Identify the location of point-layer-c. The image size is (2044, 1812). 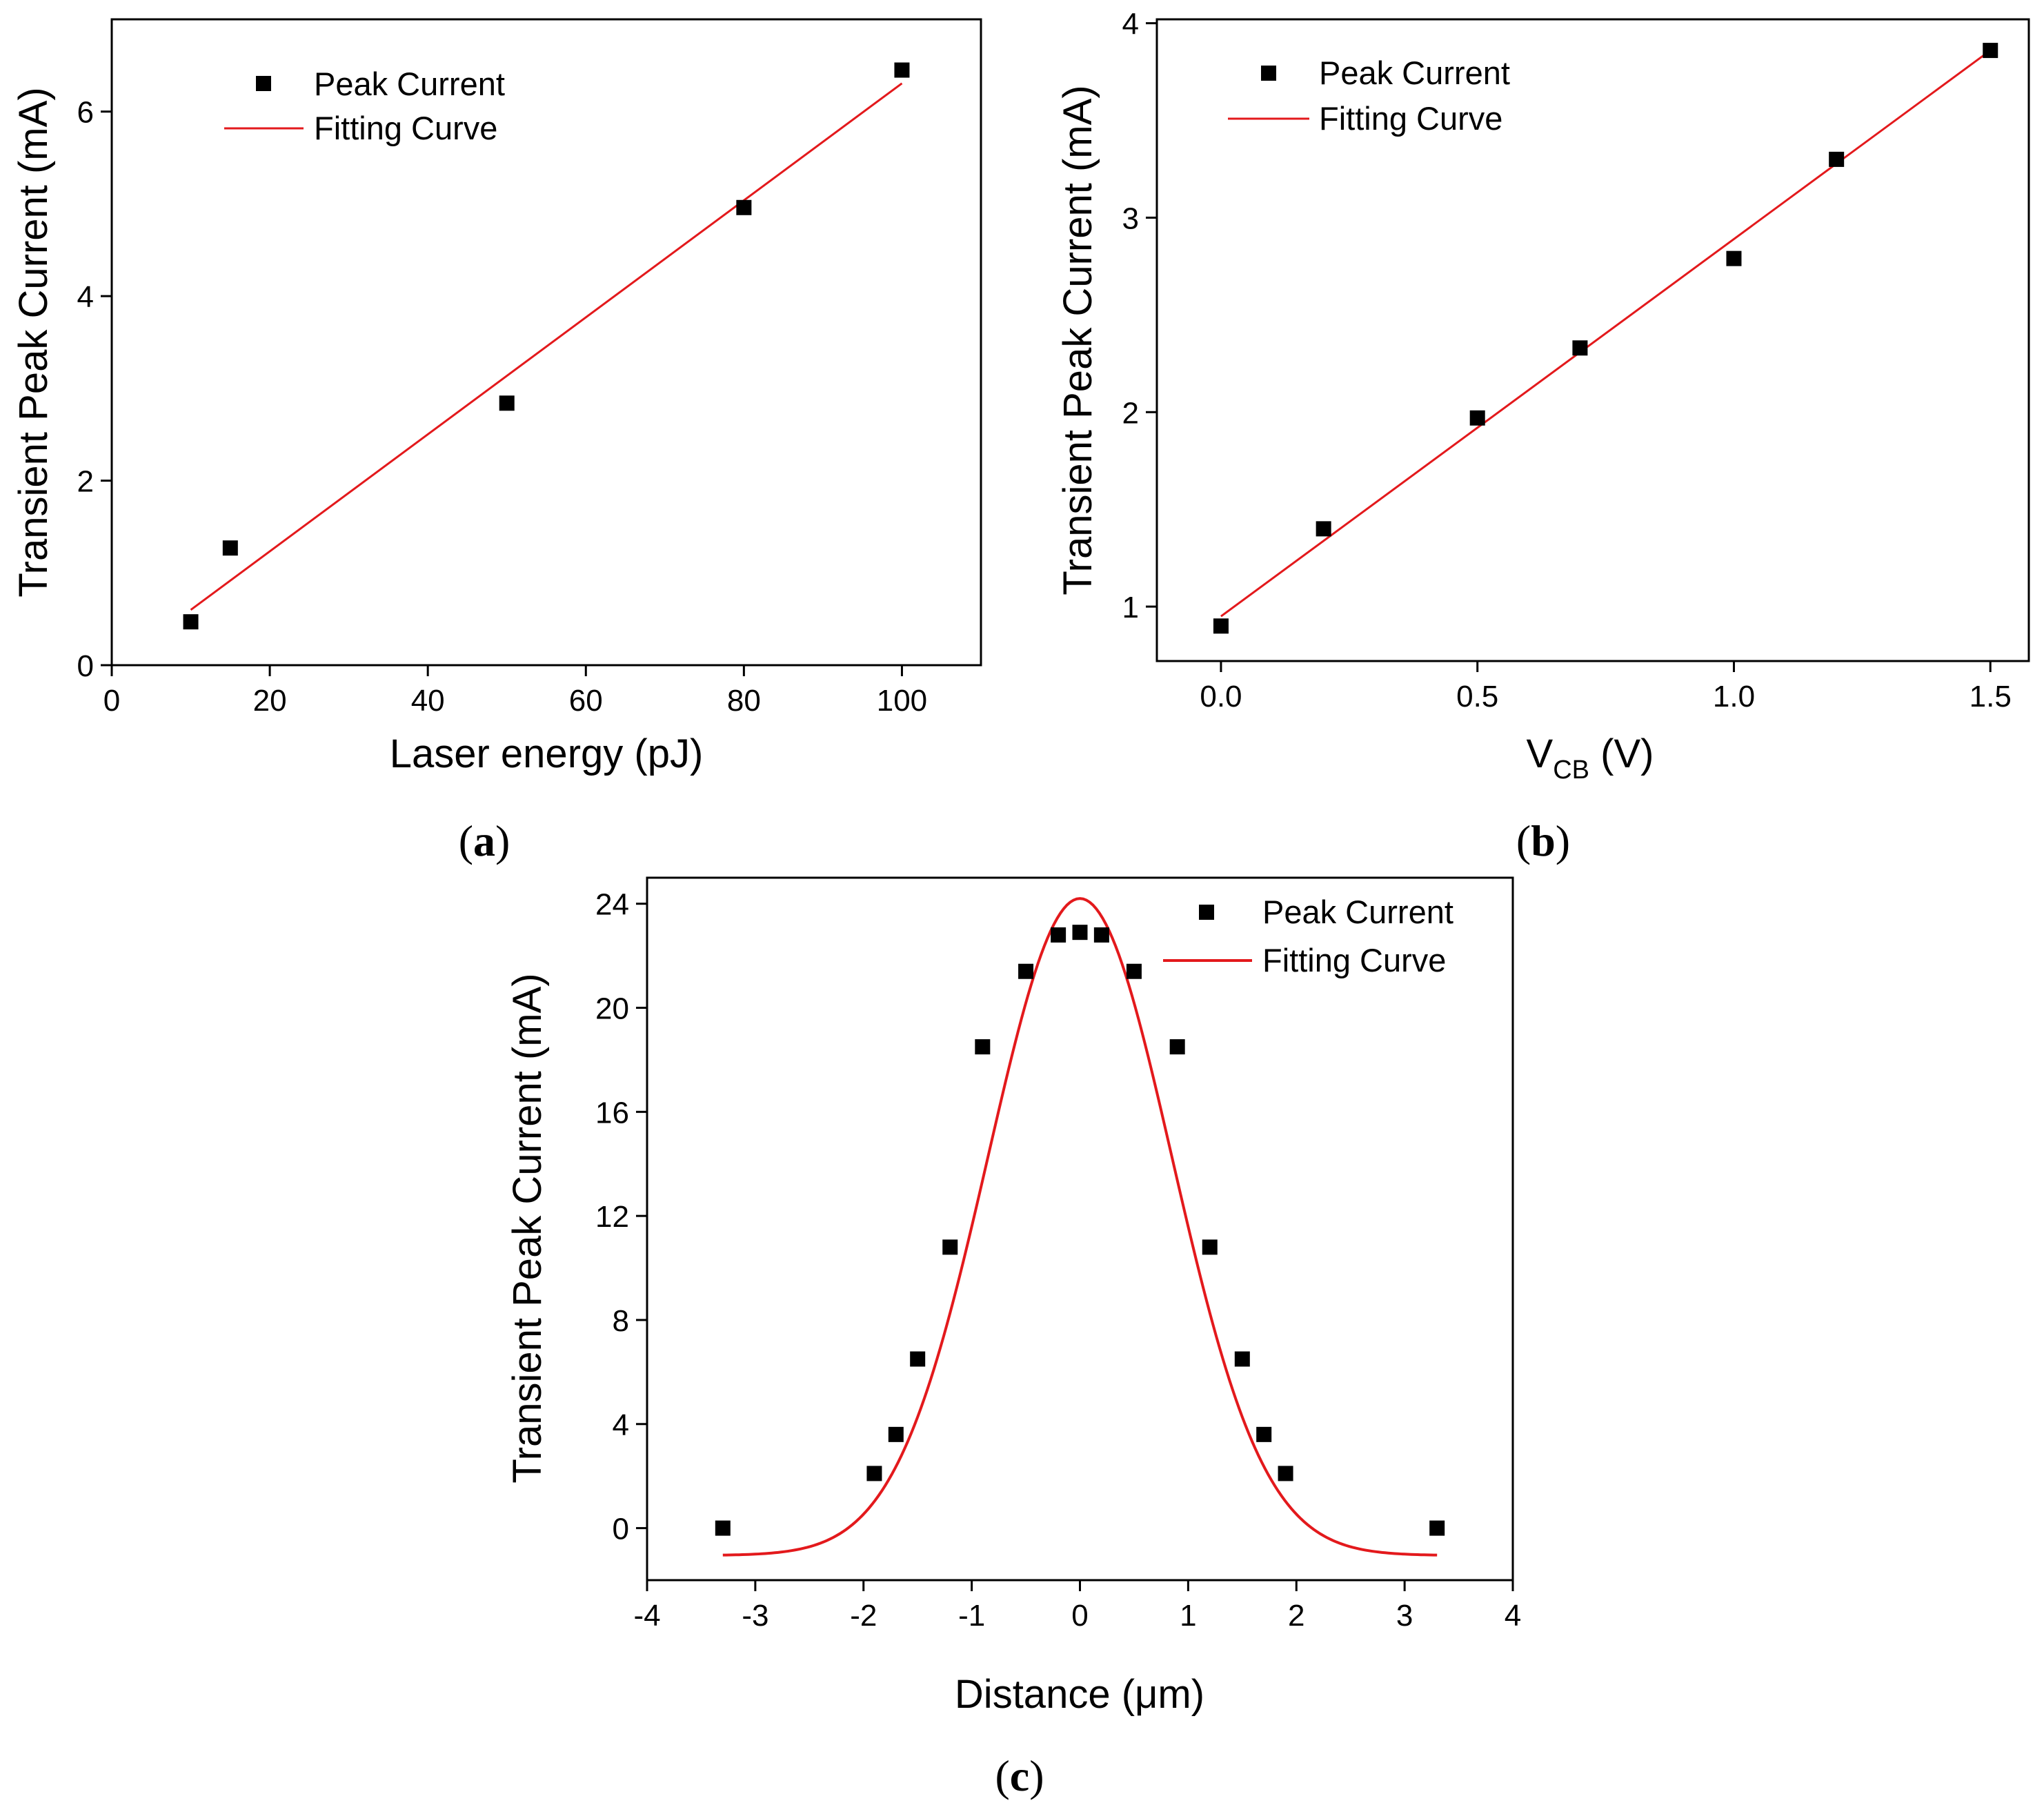
(1080, 1230).